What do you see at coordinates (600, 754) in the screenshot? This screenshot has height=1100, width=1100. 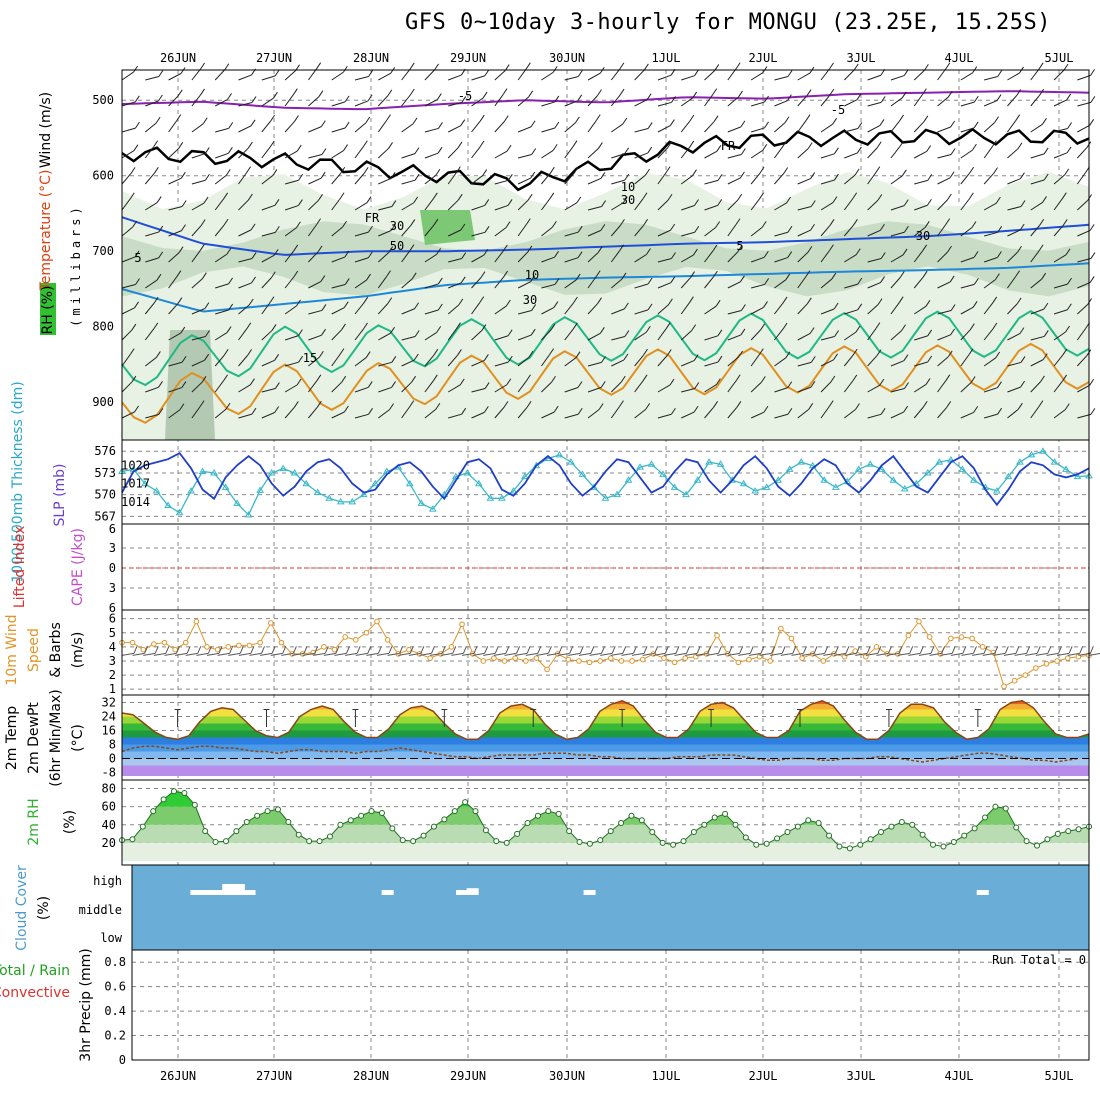 I see `dewpoint-line` at bounding box center [600, 754].